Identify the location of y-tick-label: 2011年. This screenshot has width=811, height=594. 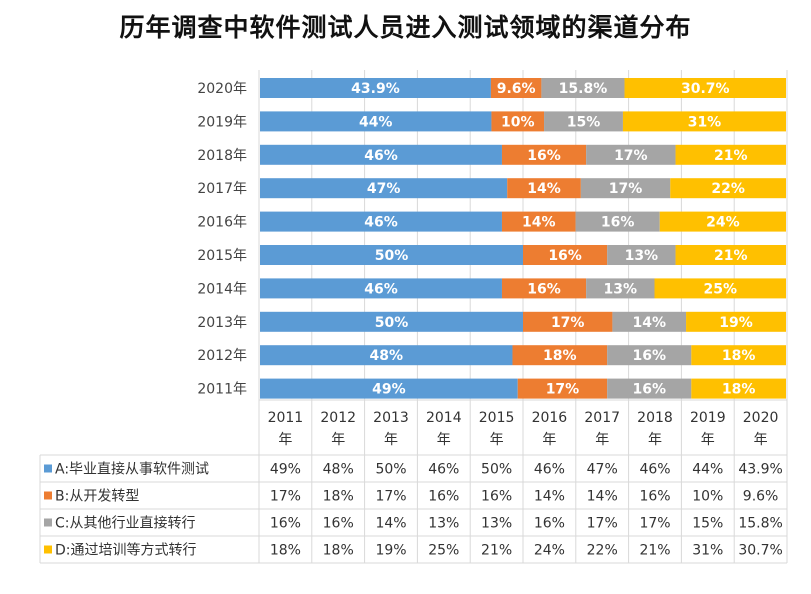
(222, 390).